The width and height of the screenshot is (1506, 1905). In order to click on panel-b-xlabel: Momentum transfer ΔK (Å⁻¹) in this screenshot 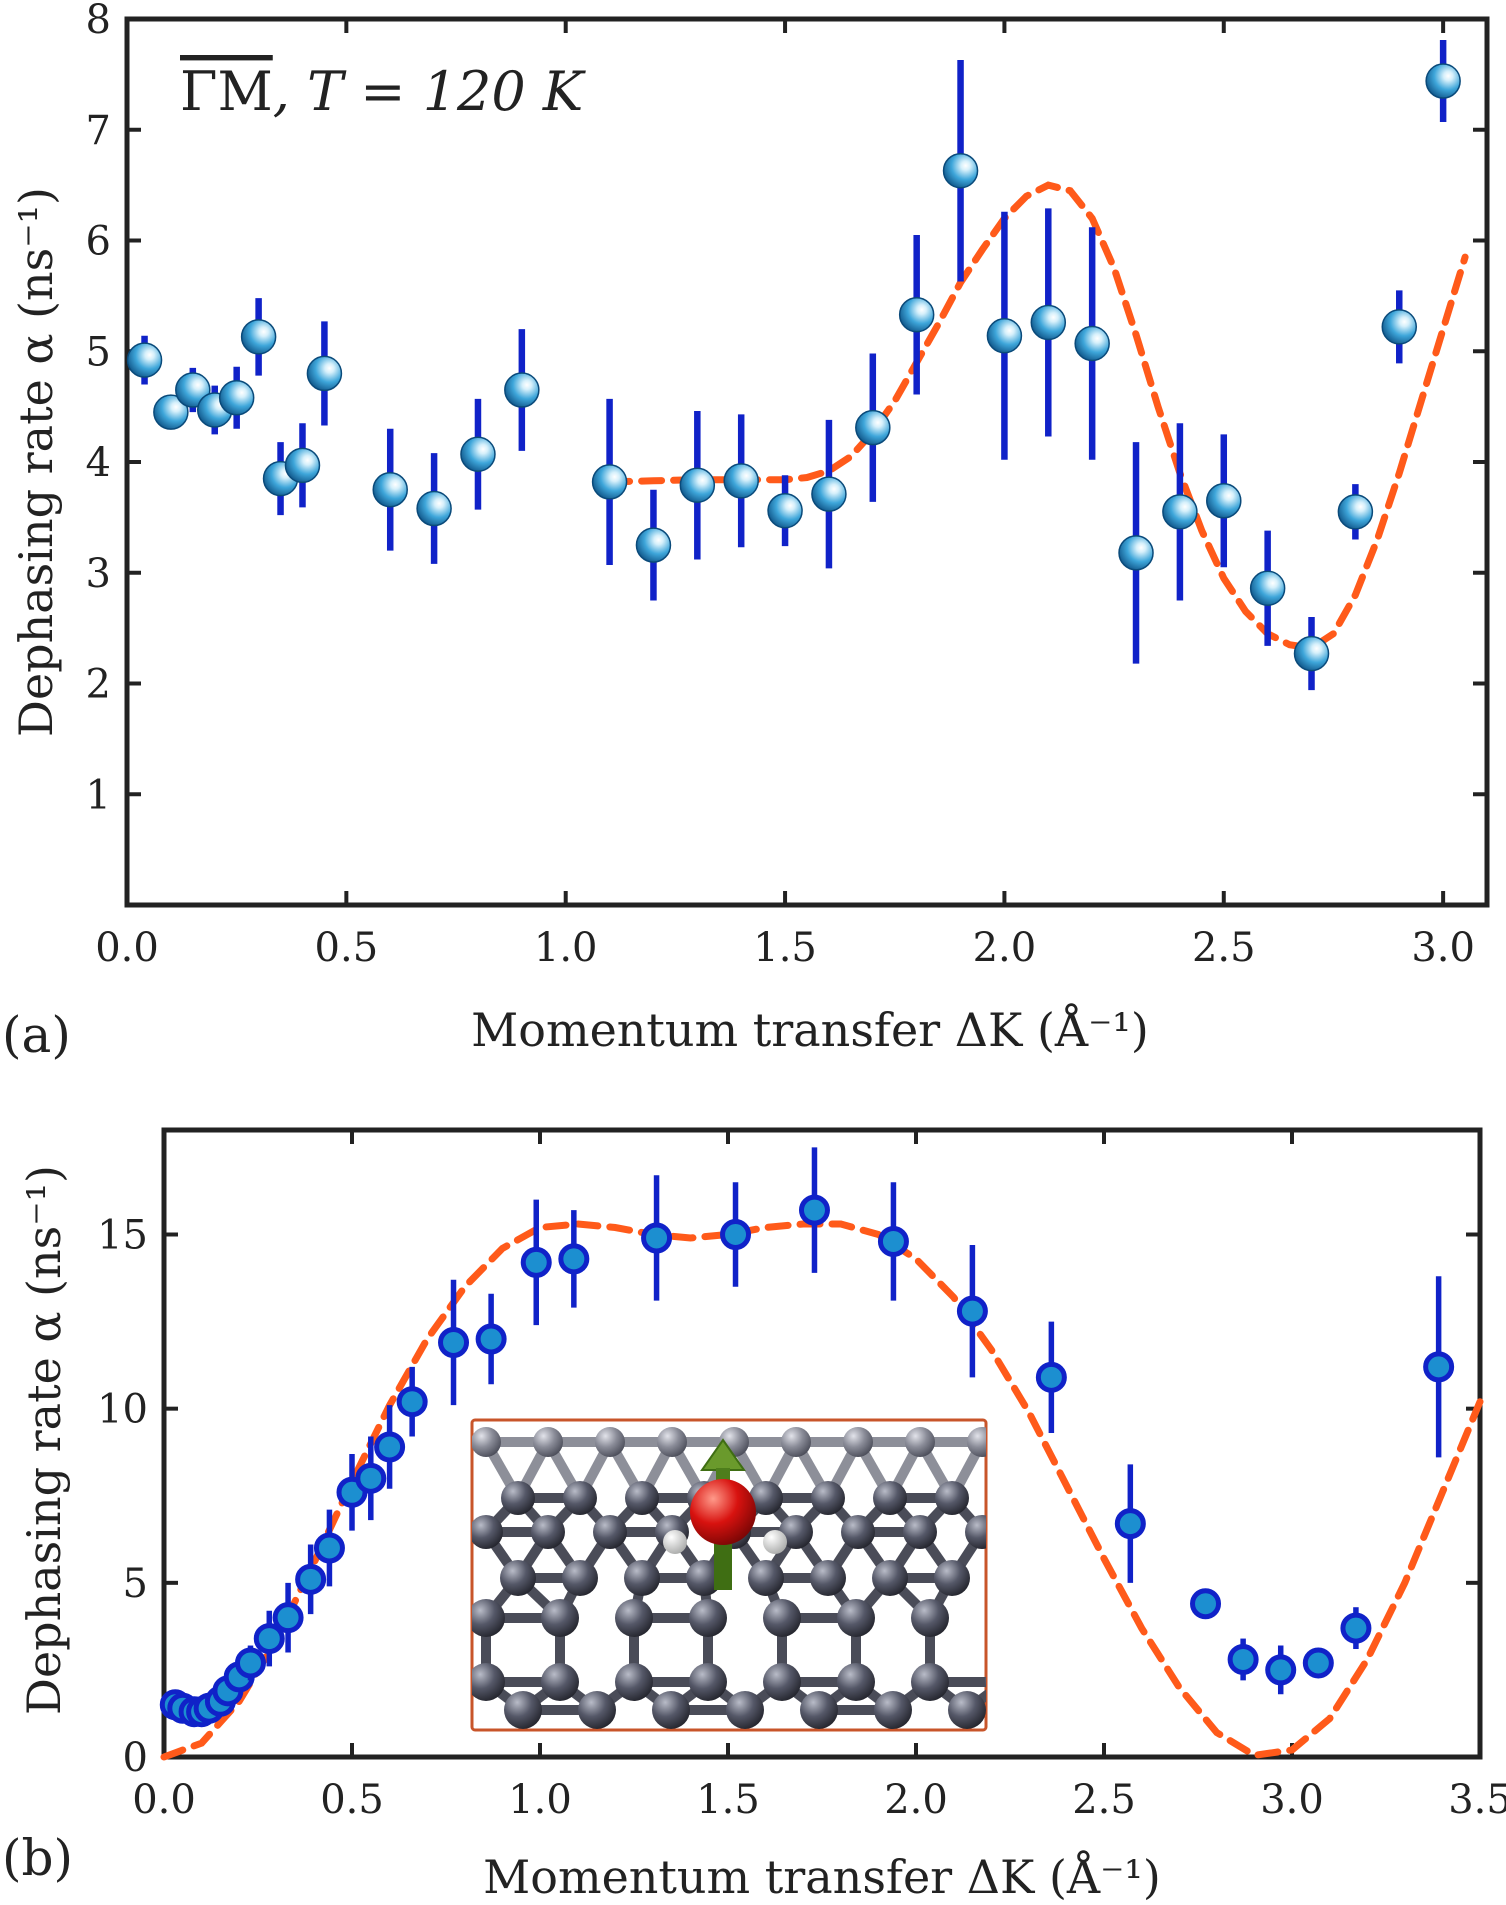, I will do `click(822, 1876)`.